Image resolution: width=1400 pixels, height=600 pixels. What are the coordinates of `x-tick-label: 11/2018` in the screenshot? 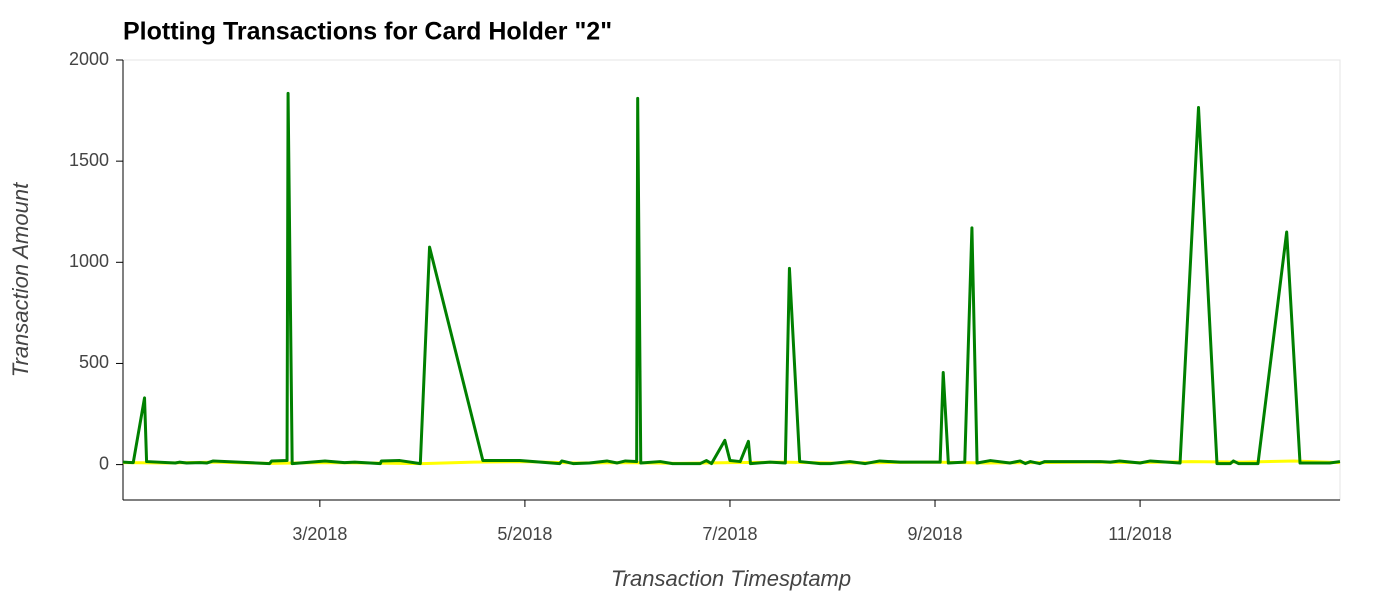 It's located at (1140, 534).